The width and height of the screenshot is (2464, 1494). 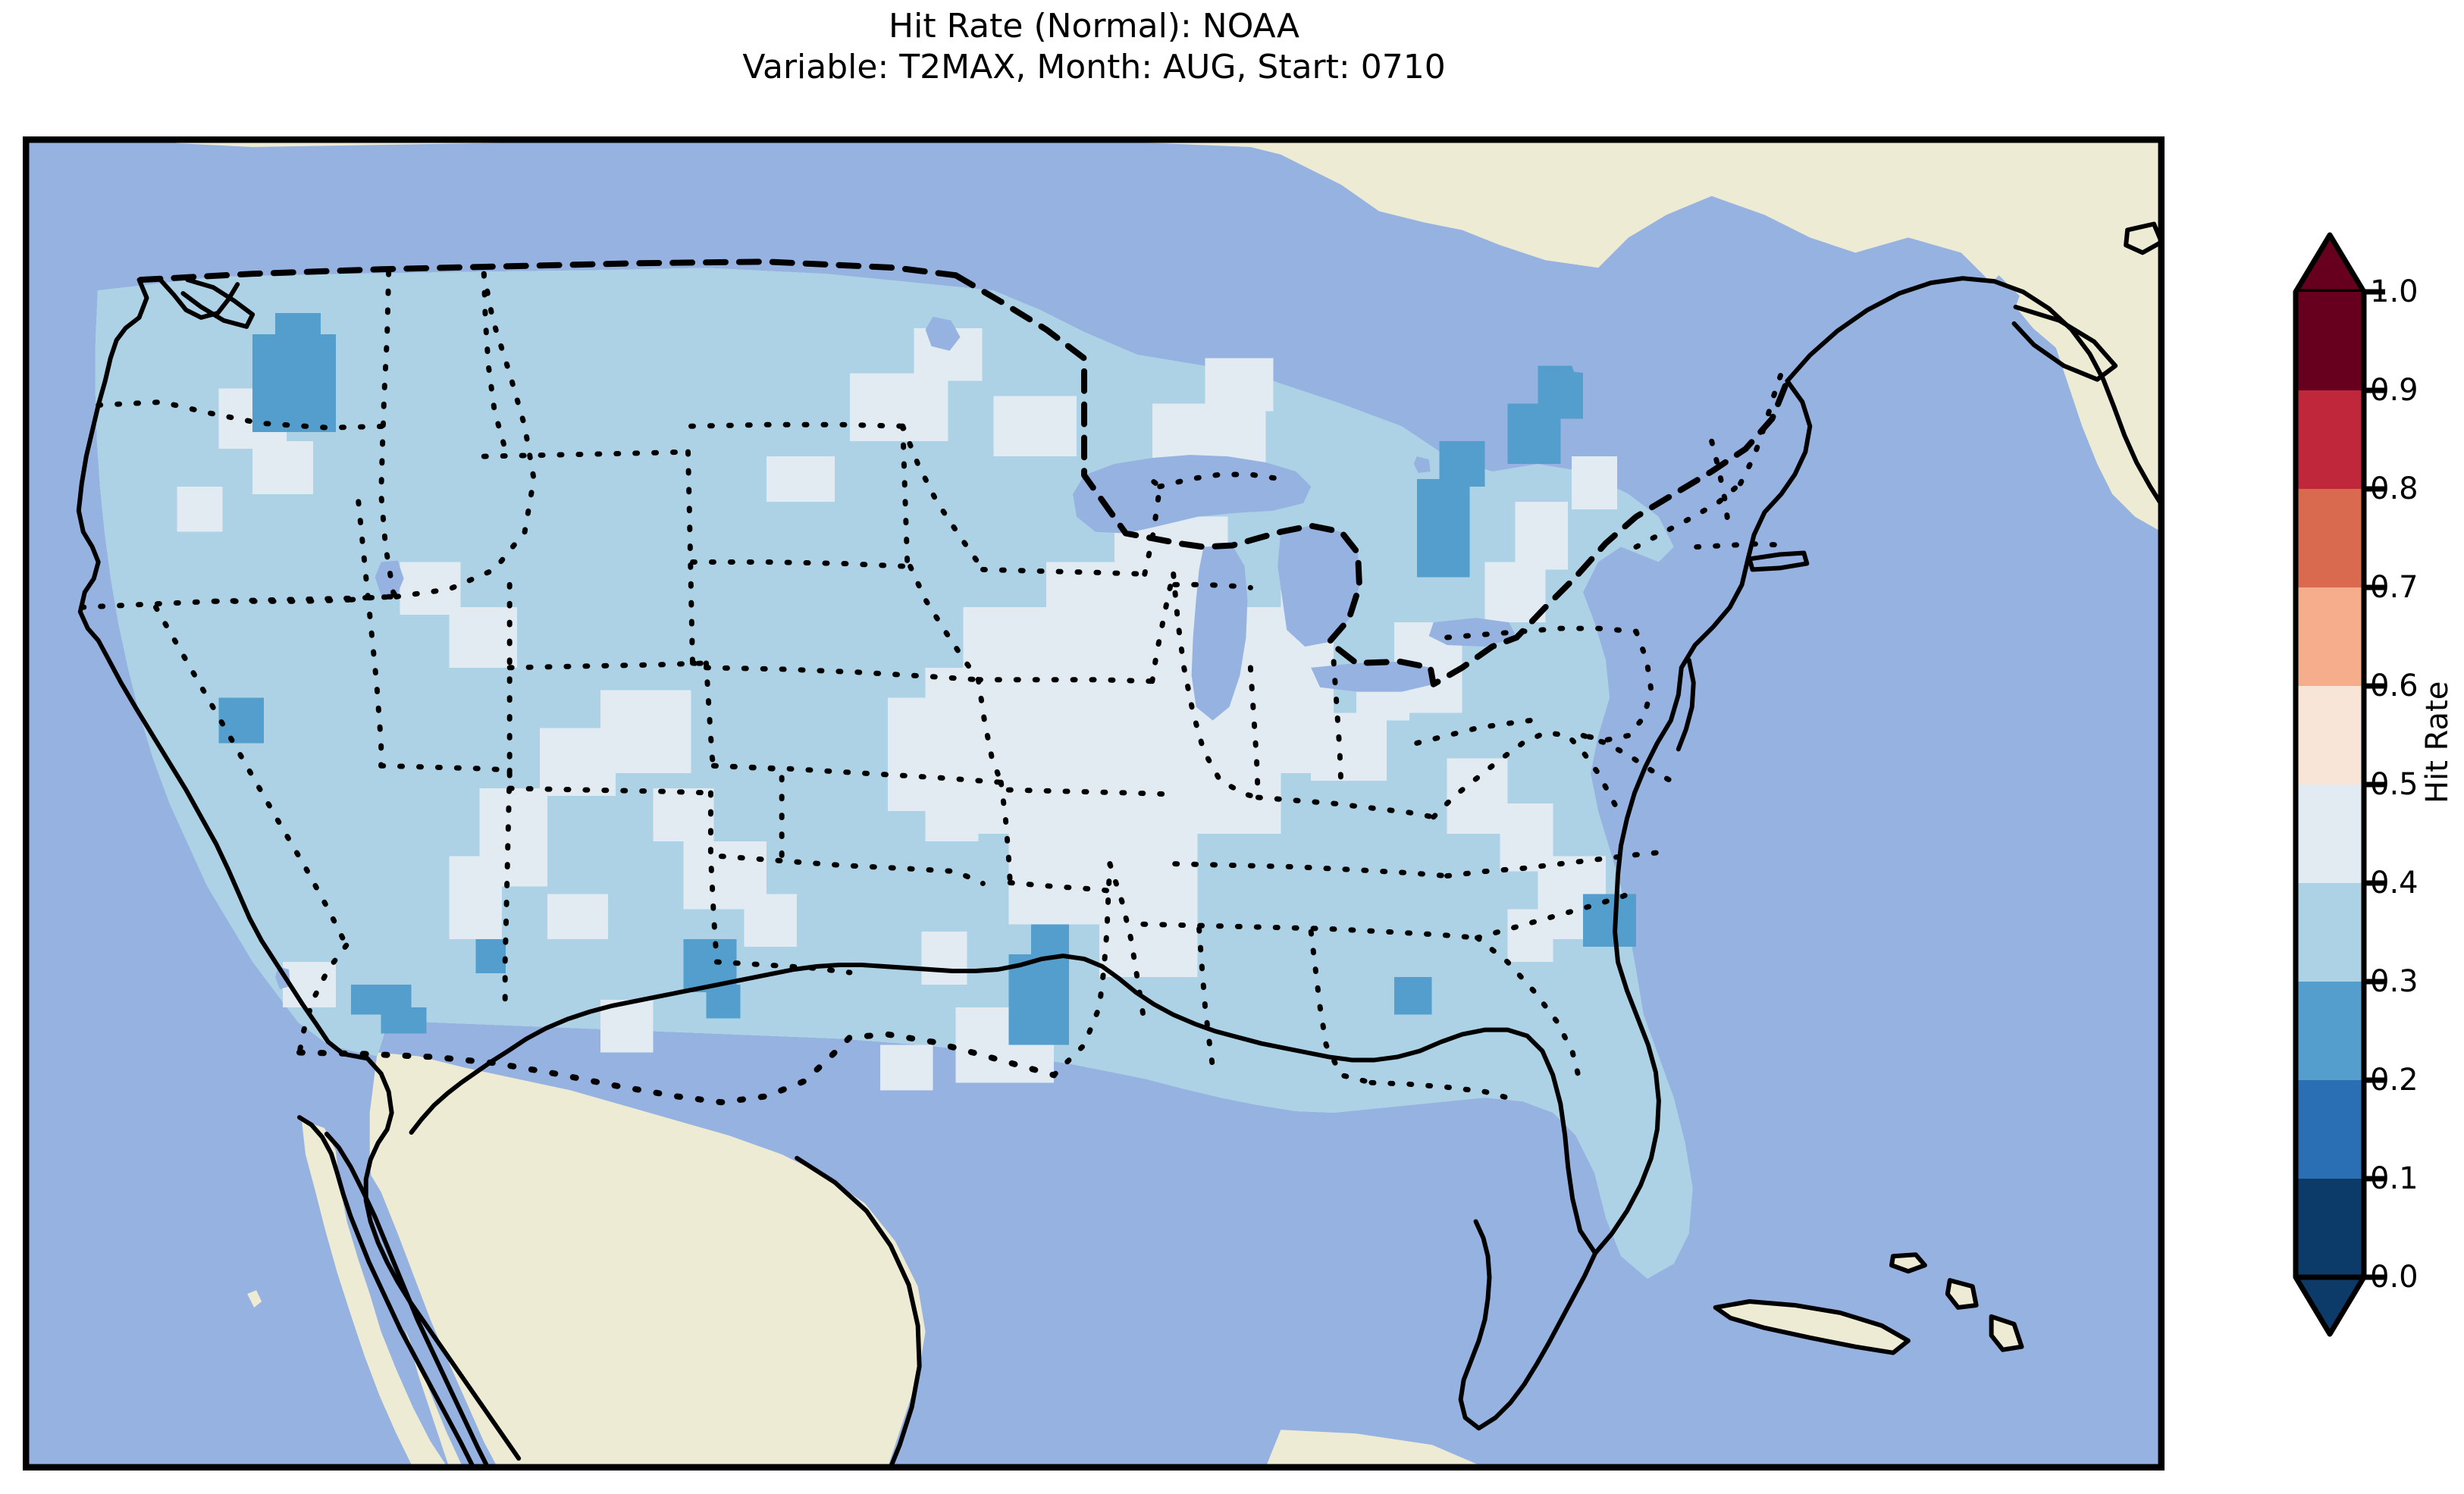 What do you see at coordinates (548, 270) in the screenshot?
I see `border-us-canada-west` at bounding box center [548, 270].